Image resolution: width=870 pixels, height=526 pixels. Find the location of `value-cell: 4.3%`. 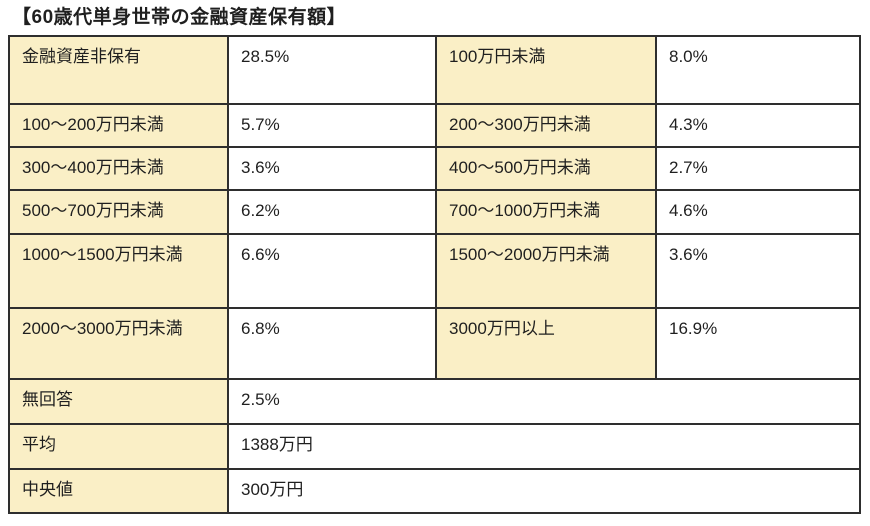

value-cell: 4.3% is located at coordinates (758, 125).